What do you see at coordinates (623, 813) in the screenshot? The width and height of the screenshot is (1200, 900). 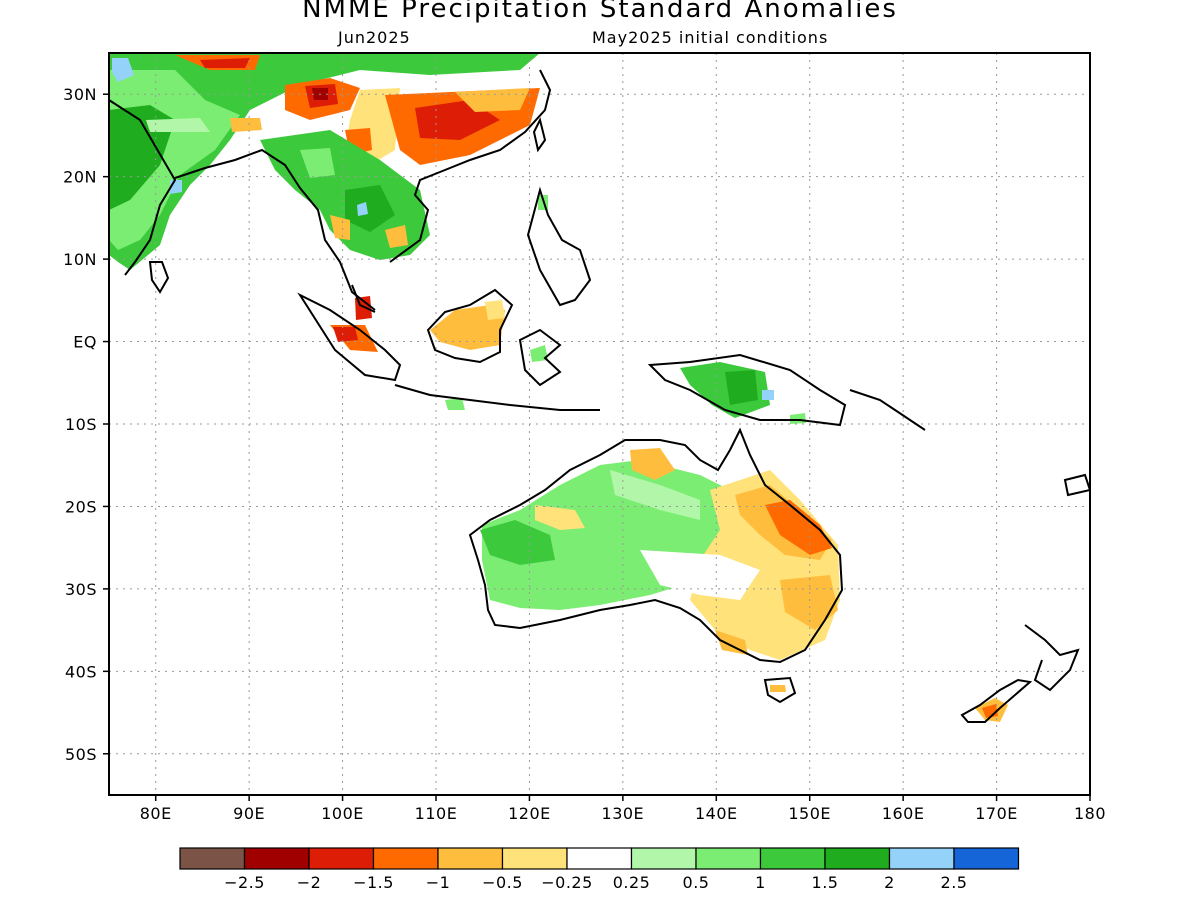 I see `lon-tick-label: 130E` at bounding box center [623, 813].